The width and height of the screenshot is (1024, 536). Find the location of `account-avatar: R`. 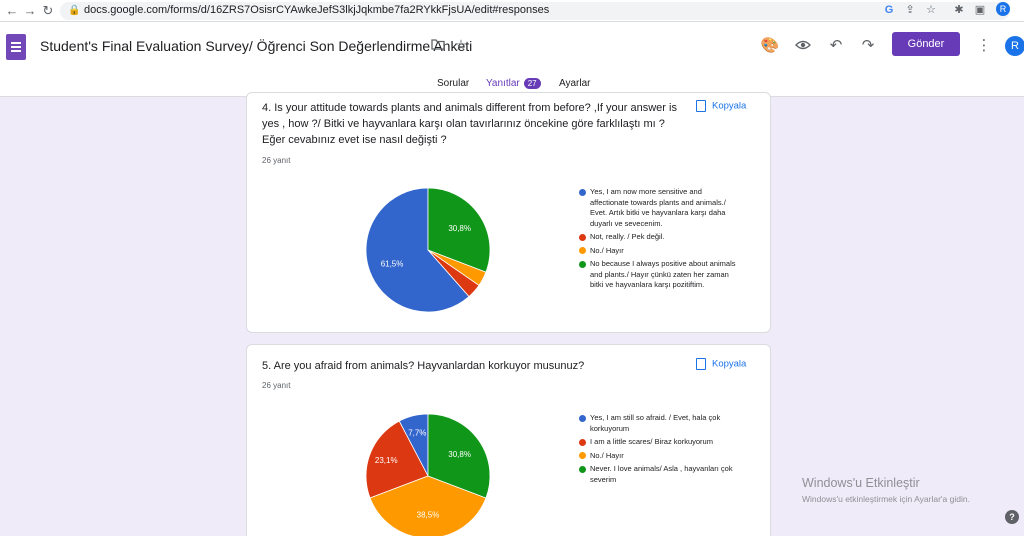

account-avatar: R is located at coordinates (1014, 46).